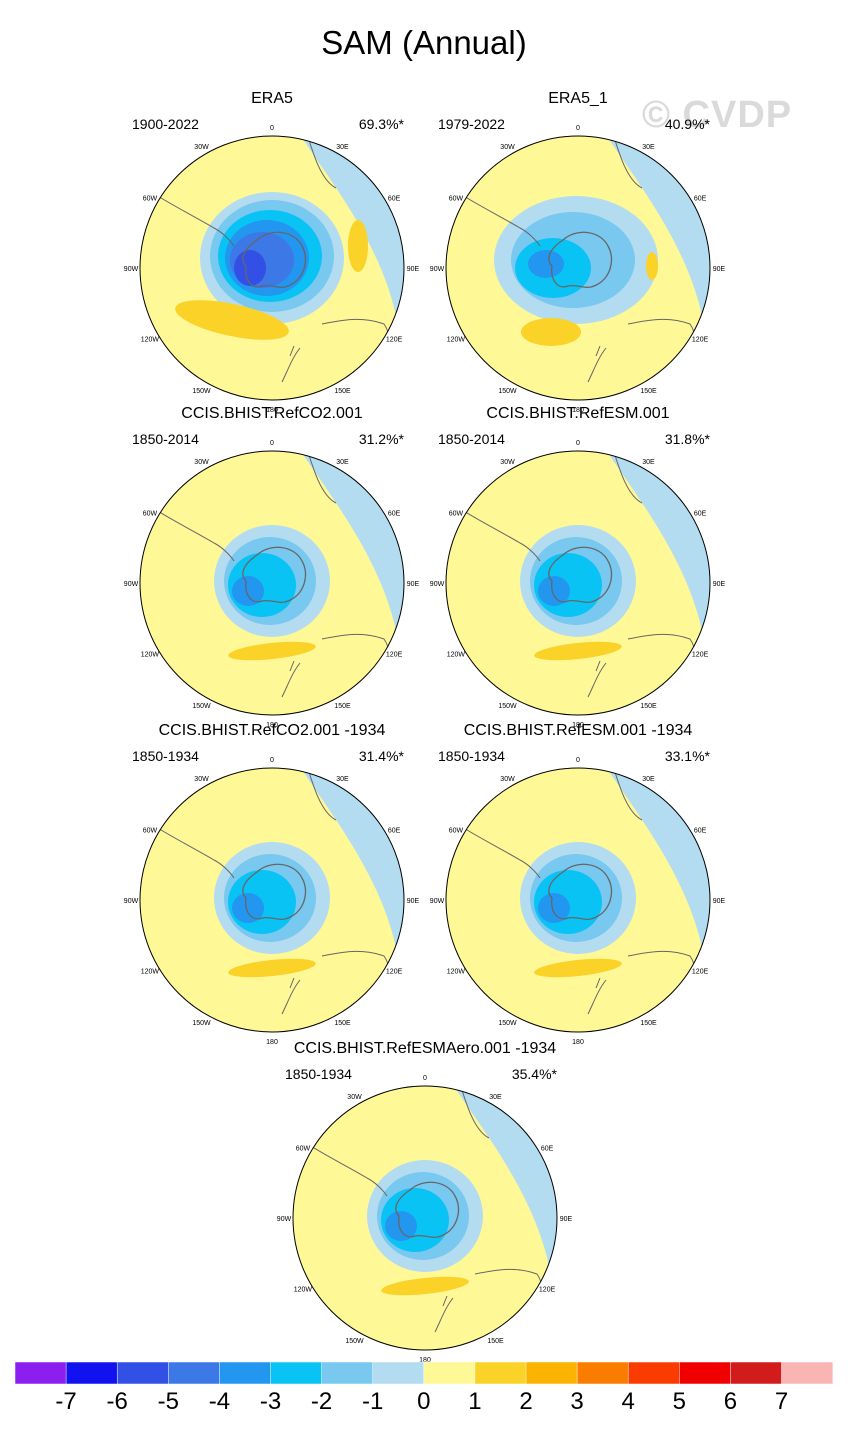 The image size is (848, 1440). Describe the element at coordinates (168, 1401) in the screenshot. I see `colorbar-label: -5` at that location.